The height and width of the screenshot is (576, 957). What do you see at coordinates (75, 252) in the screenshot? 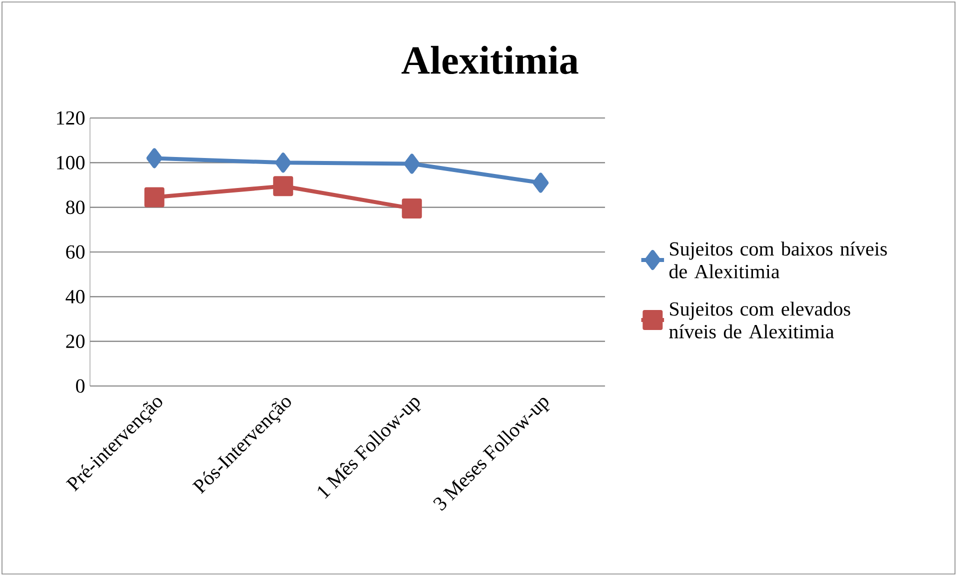
I see `y-tick-label: 60` at bounding box center [75, 252].